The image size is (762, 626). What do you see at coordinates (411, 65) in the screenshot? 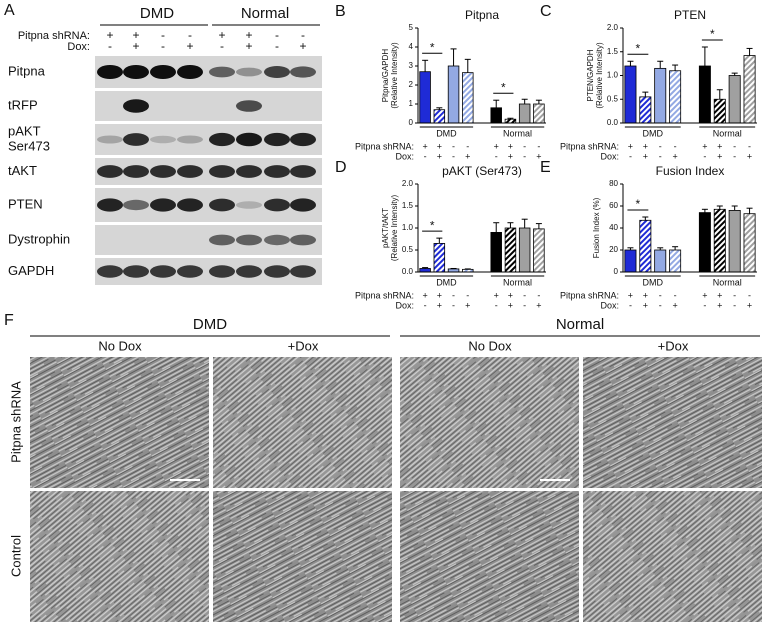
I see `y-tick-label: 3` at bounding box center [411, 65].